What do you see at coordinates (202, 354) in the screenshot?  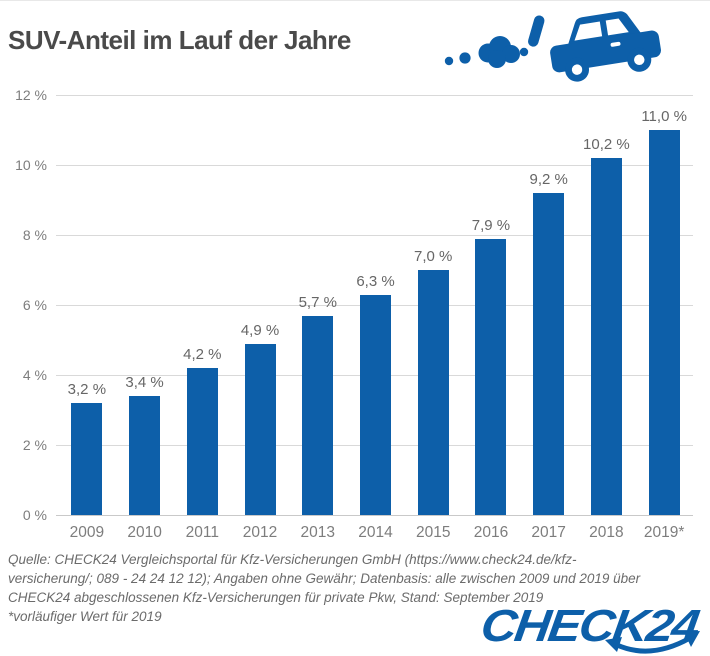 I see `bar-value-label: 4,2 %` at bounding box center [202, 354].